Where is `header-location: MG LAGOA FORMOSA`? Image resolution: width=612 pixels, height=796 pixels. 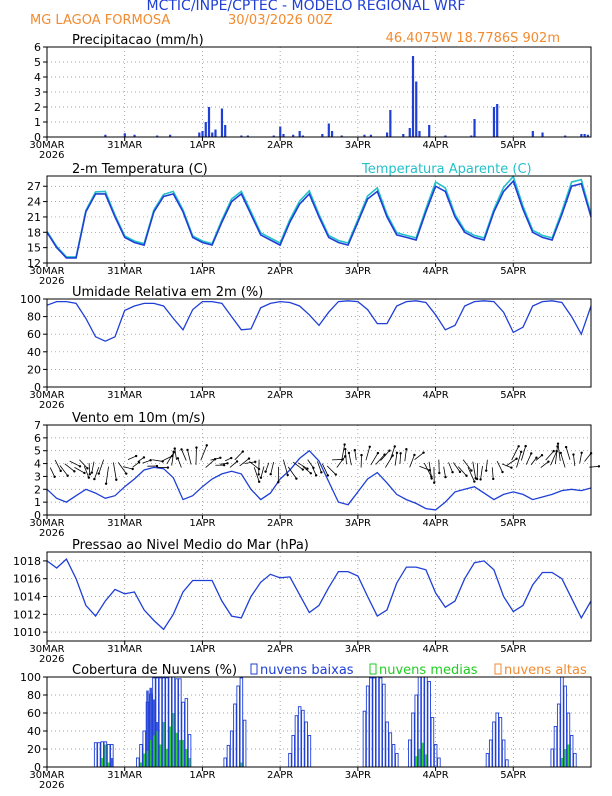 header-location: MG LAGOA FORMOSA is located at coordinates (100, 20).